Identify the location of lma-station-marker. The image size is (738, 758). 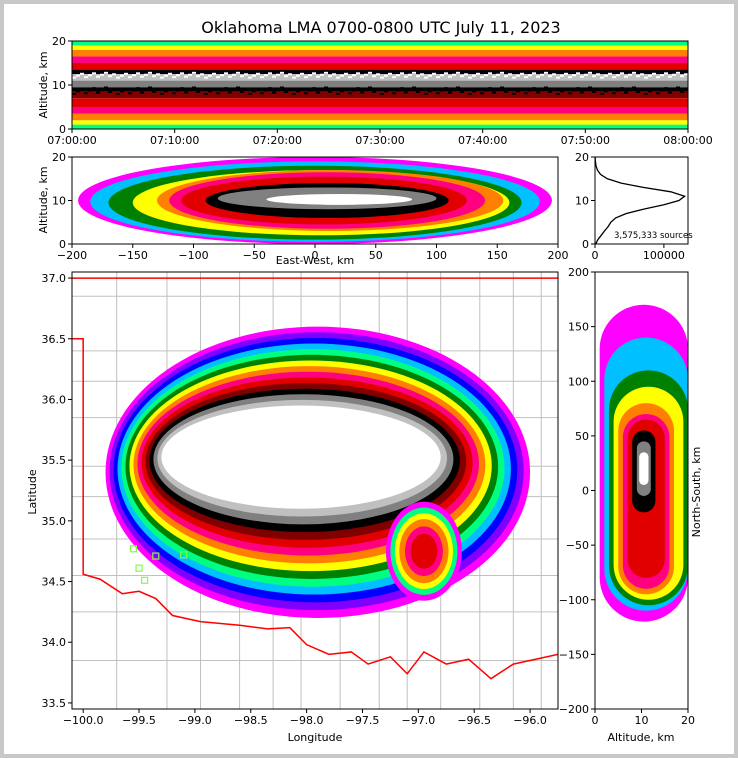
(156, 556).